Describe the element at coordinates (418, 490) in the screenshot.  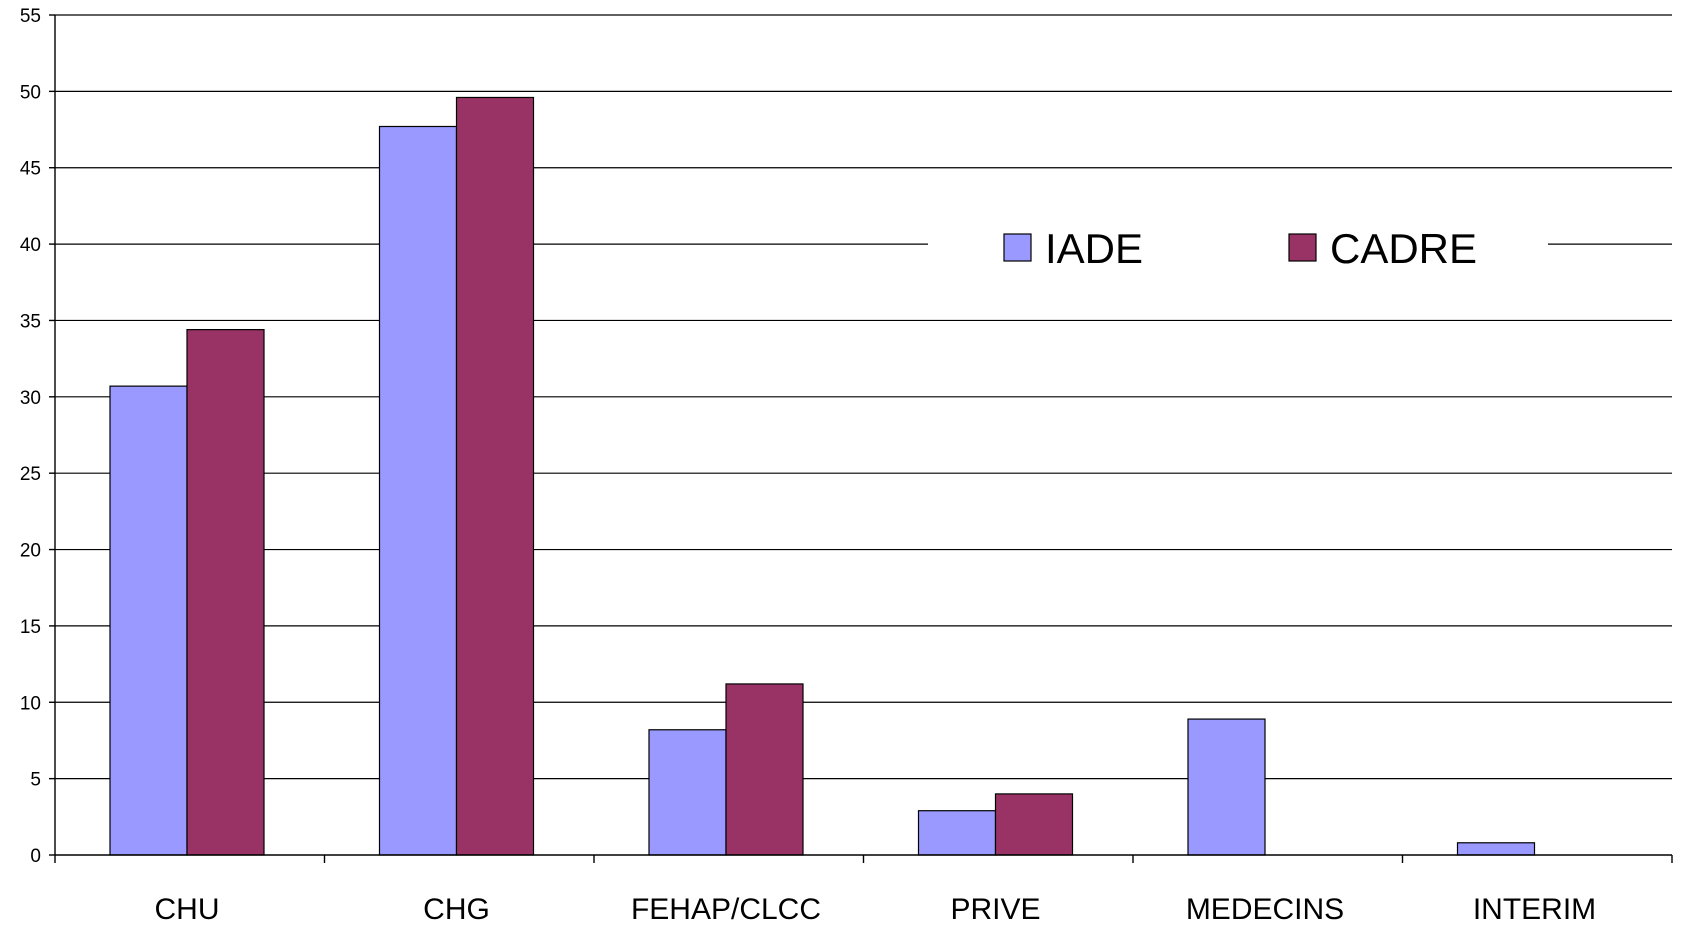
I see `bar-iade-chg` at that location.